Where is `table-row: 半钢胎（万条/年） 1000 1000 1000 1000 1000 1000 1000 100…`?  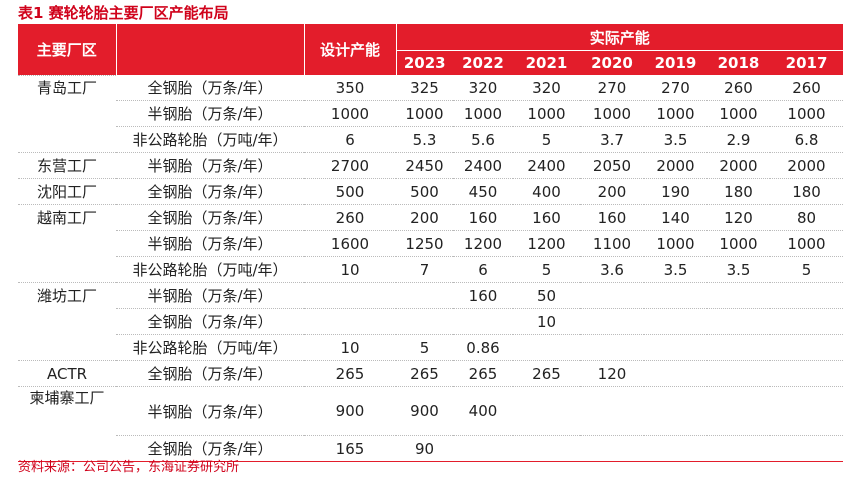
table-row: 半钢胎（万条/年） 1000 1000 1000 1000 1000 1000 1000 100… is located at coordinates (431, 113).